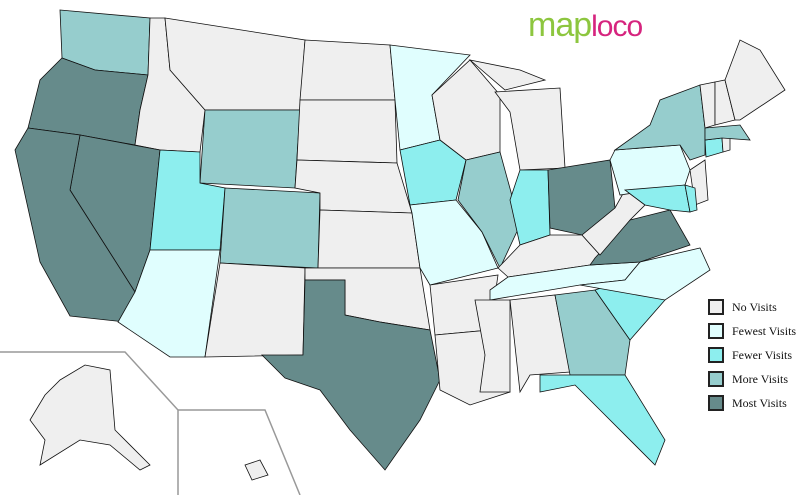 This screenshot has height=495, width=800. What do you see at coordinates (256, 470) in the screenshot?
I see `state-hi` at bounding box center [256, 470].